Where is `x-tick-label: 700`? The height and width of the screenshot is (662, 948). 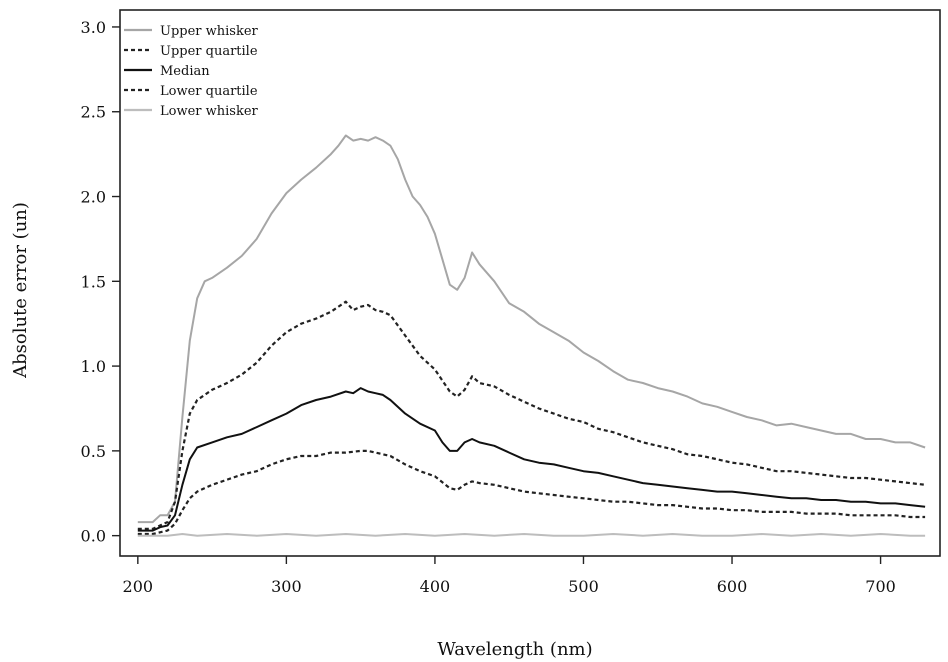
x-tick-label: 700 is located at coordinates (880, 586).